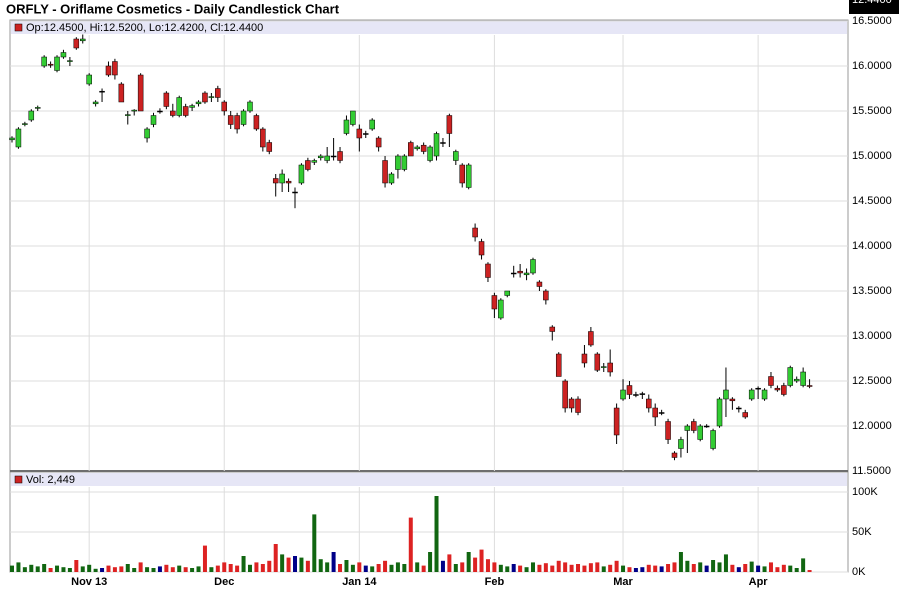  What do you see at coordinates (872, 381) in the screenshot?
I see `y-tick-label: 12.5000` at bounding box center [872, 381].